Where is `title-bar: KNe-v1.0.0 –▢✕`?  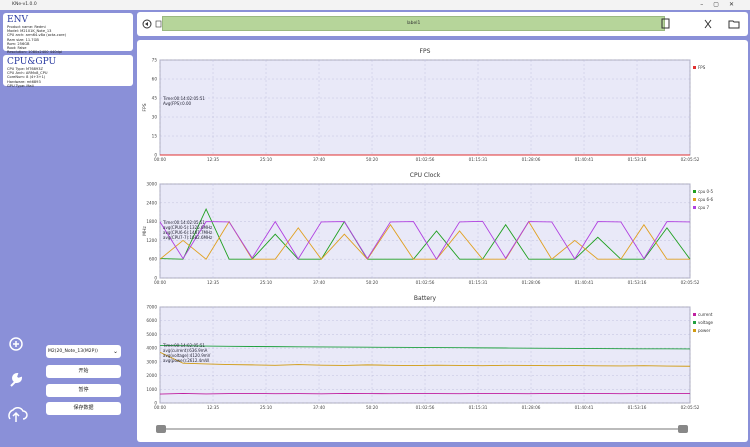
title-bar: KNe-v1.0.0 –▢✕ is located at coordinates (375, 5).